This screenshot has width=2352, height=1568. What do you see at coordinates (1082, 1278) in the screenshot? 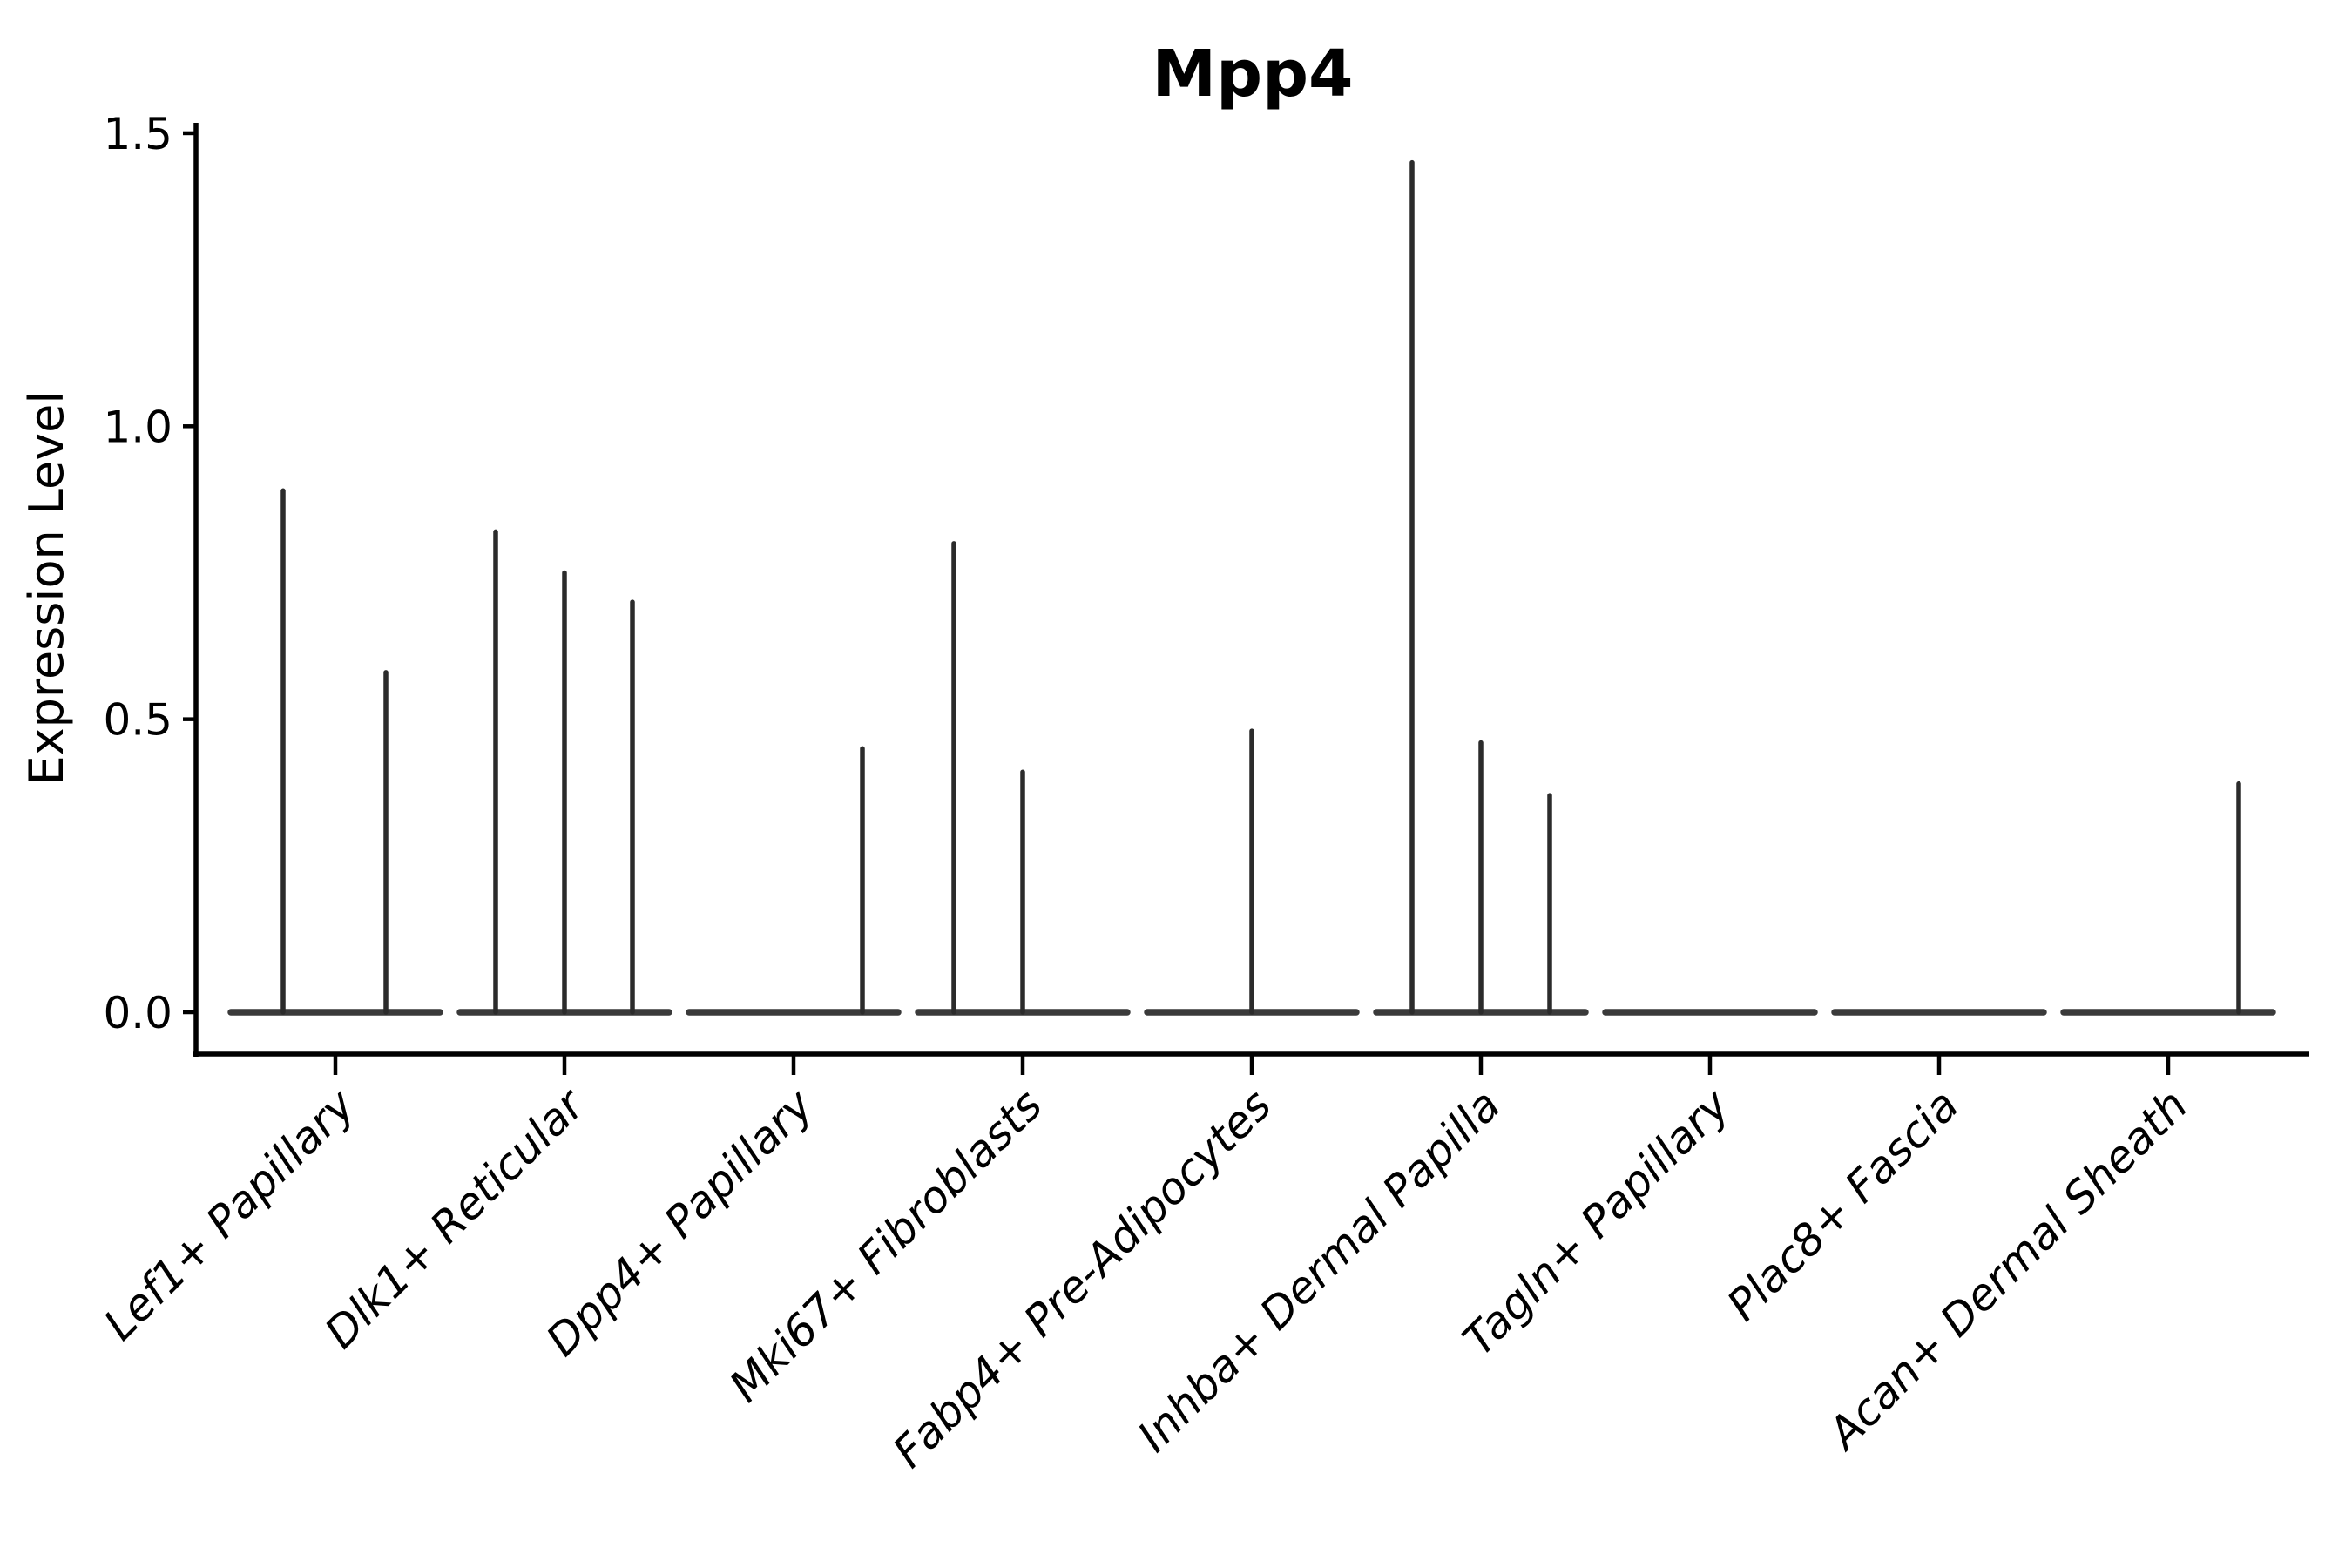
I see `x-tick-label: Fabp4+ Pre-Adipocytes` at bounding box center [1082, 1278].